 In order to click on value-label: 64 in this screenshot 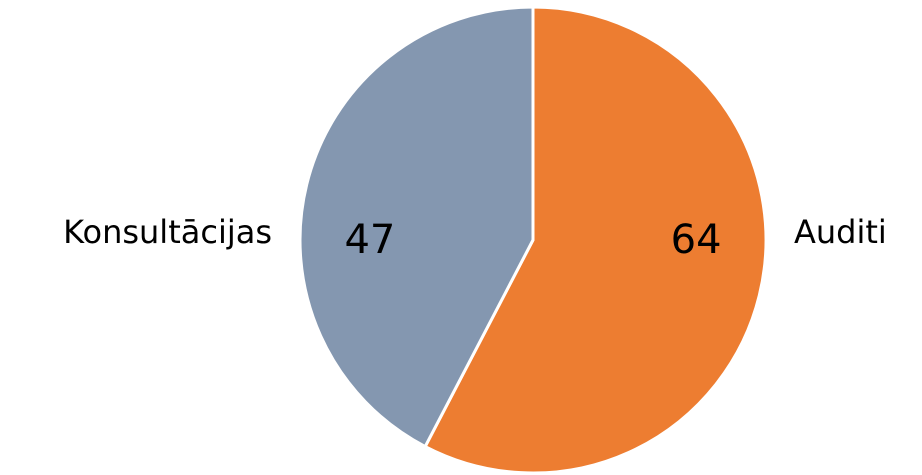, I will do `click(696, 240)`.